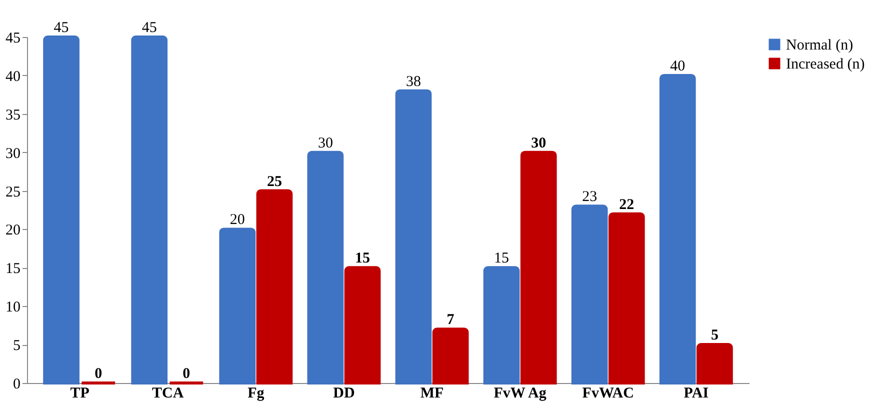 The height and width of the screenshot is (419, 886). Describe the element at coordinates (344, 394) in the screenshot. I see `x-tick-label: DD` at that location.